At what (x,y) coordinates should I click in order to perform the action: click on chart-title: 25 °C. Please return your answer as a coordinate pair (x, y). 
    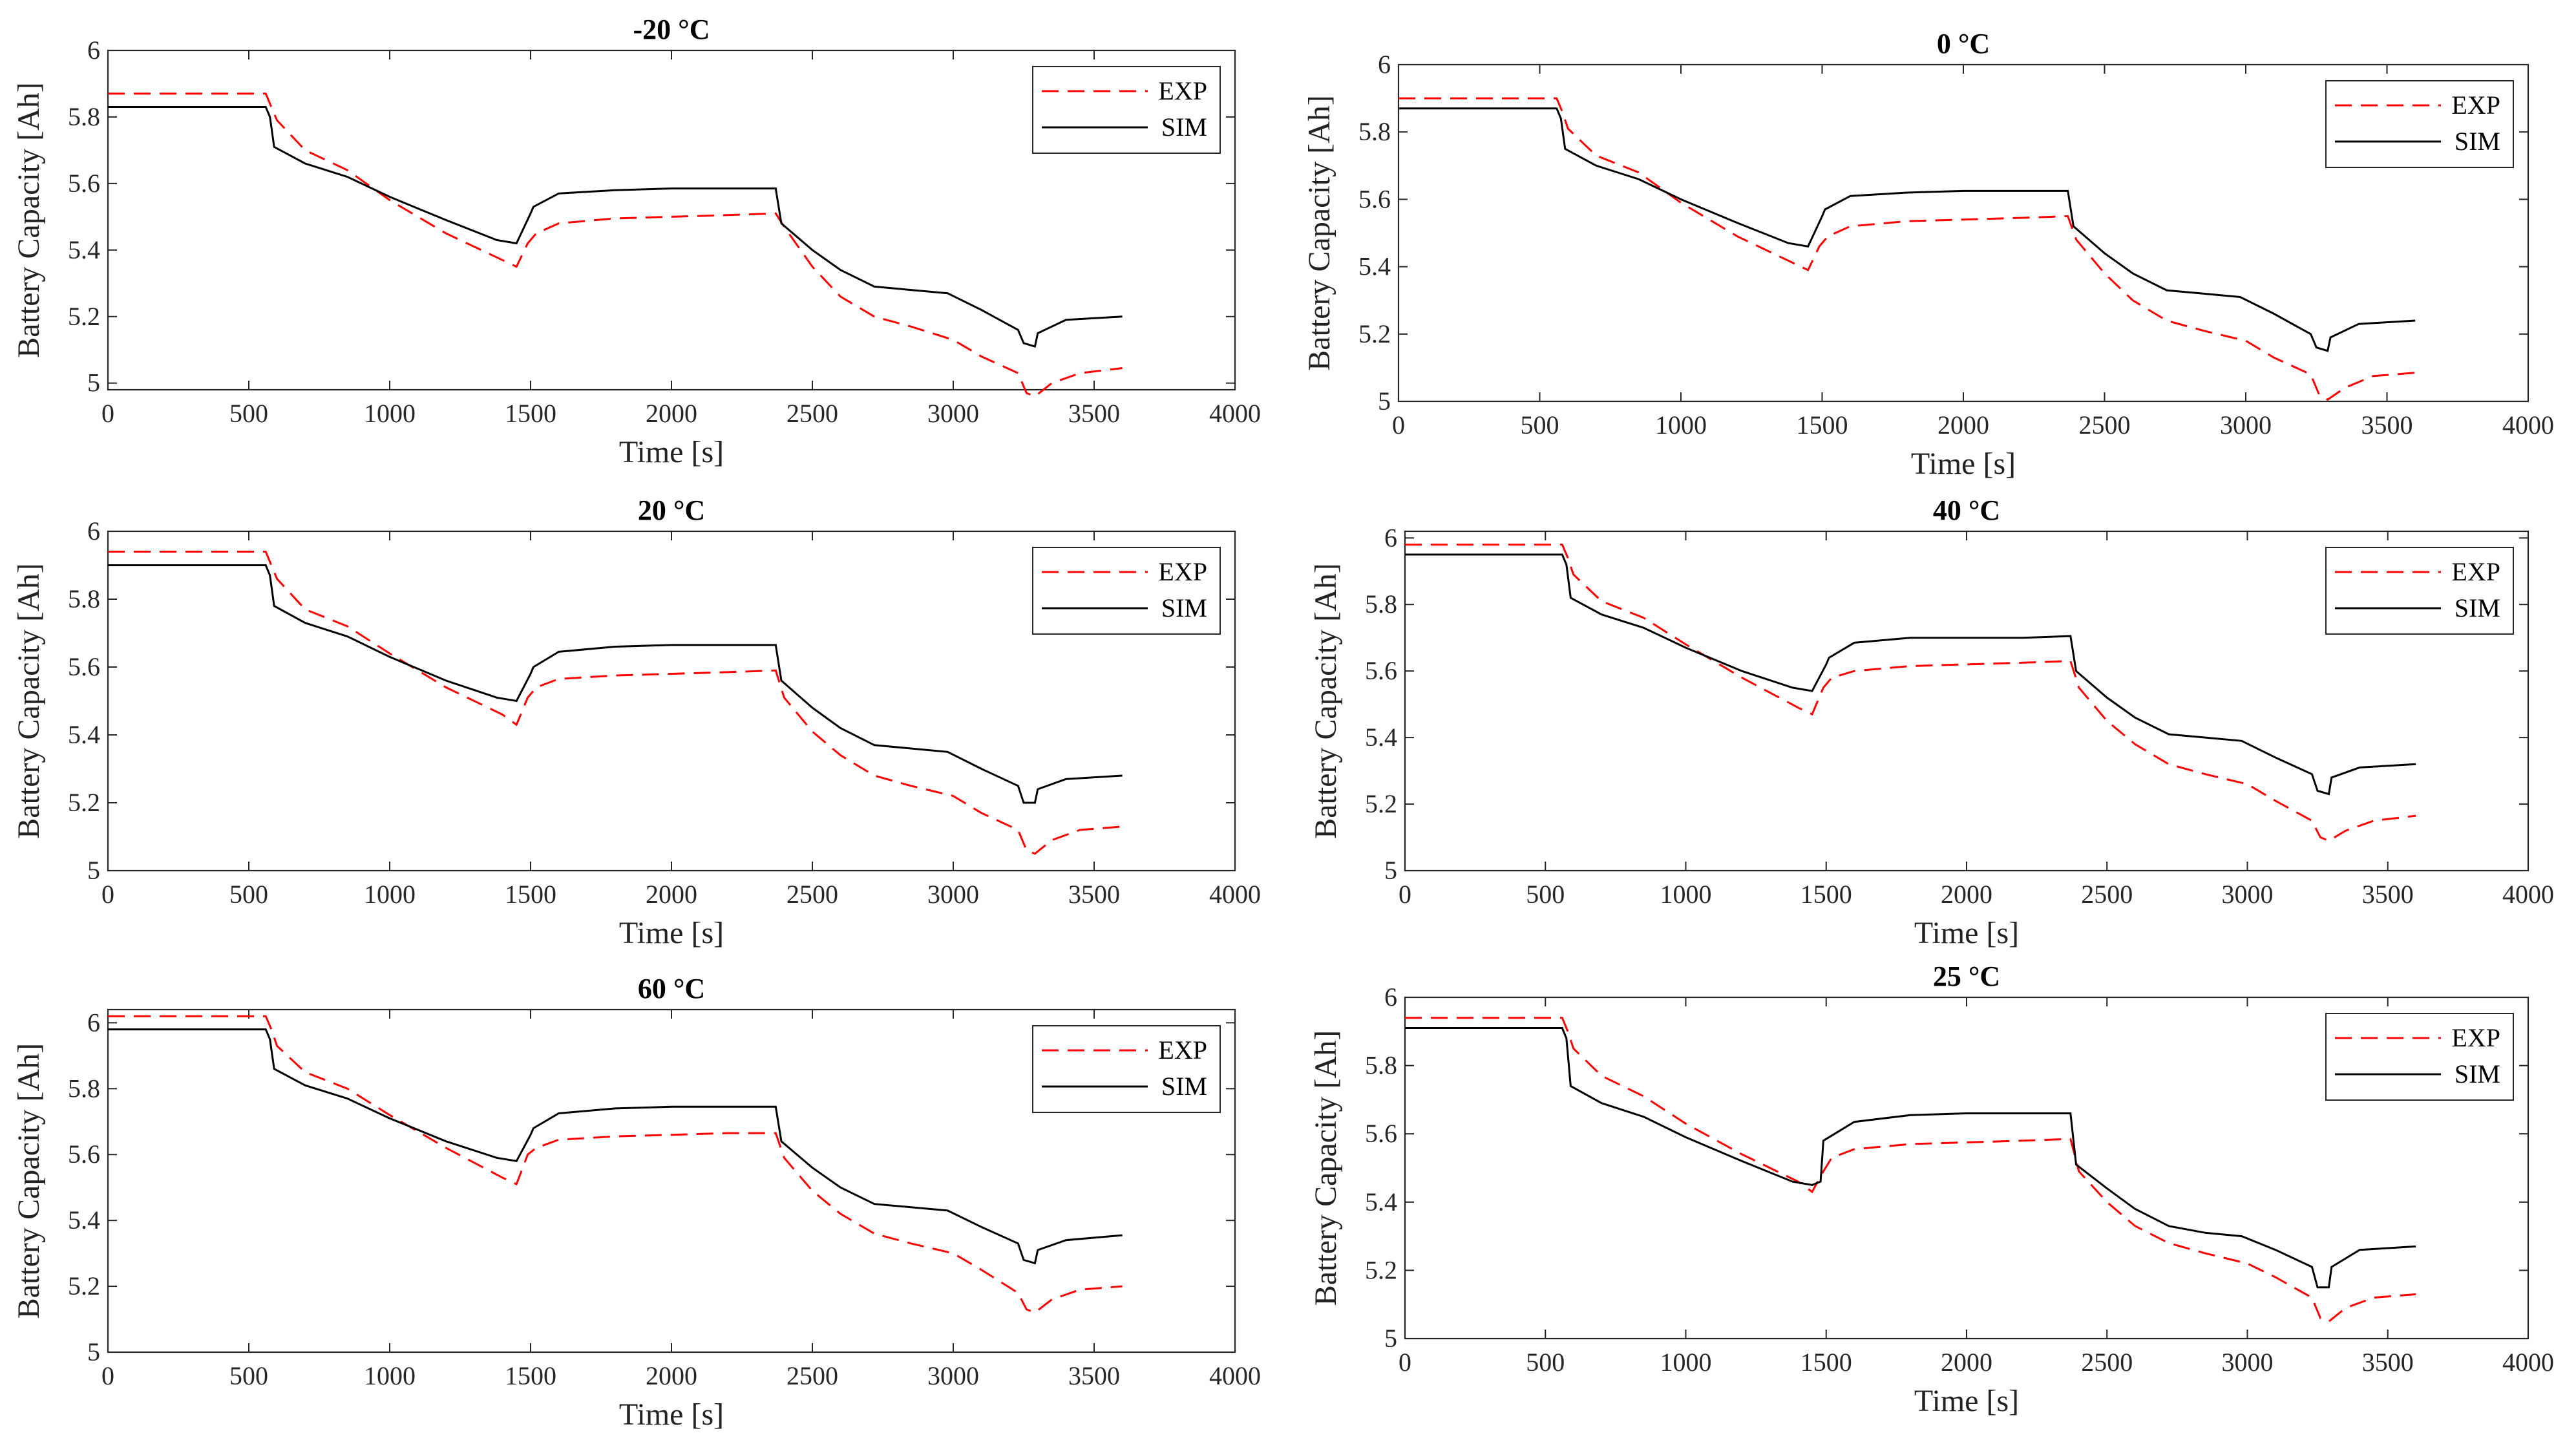
    Looking at the image, I should click on (1966, 976).